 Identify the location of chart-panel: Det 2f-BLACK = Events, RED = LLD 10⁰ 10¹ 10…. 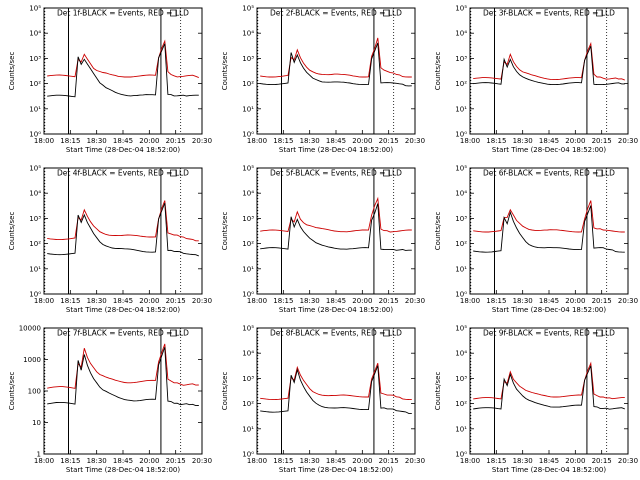
(323, 80).